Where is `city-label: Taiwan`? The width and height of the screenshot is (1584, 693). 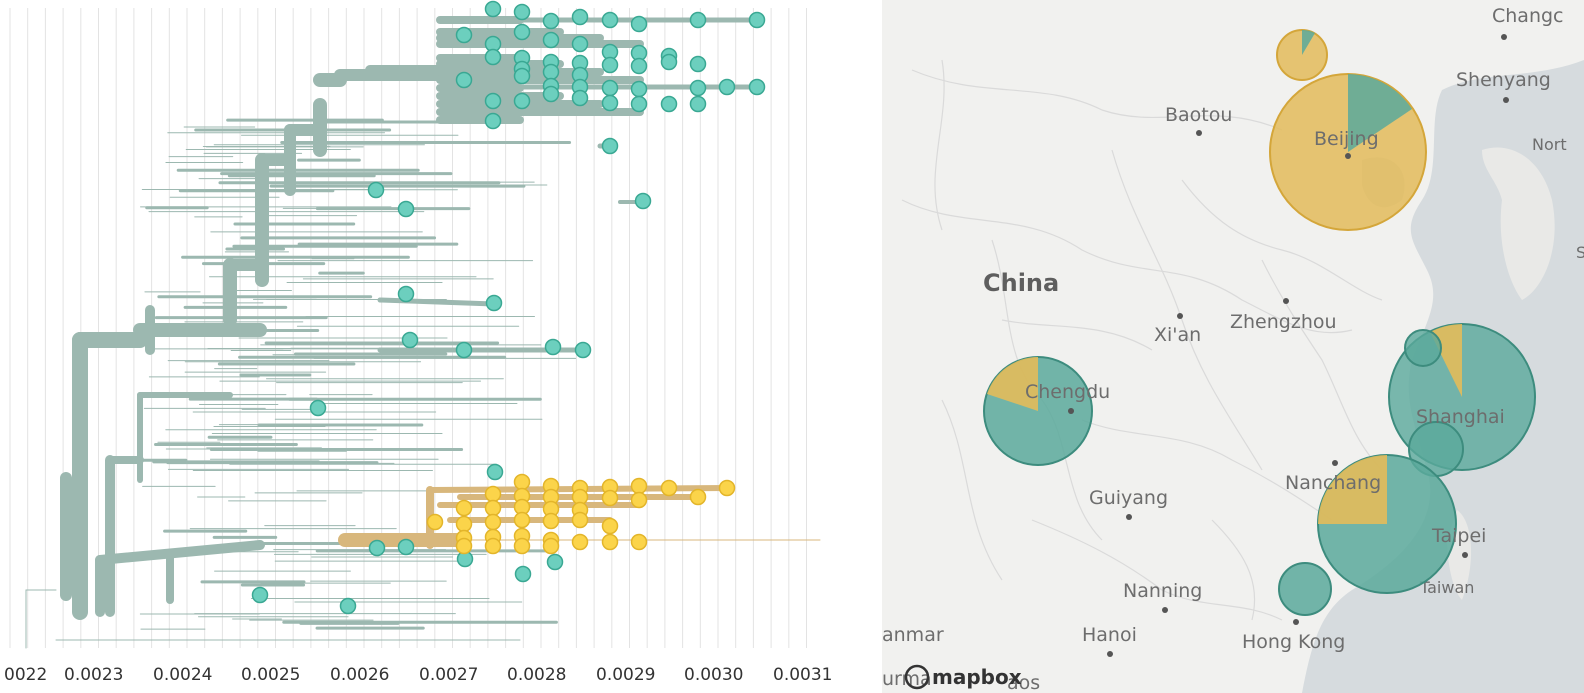
city-label: Taiwan is located at coordinates (1446, 587).